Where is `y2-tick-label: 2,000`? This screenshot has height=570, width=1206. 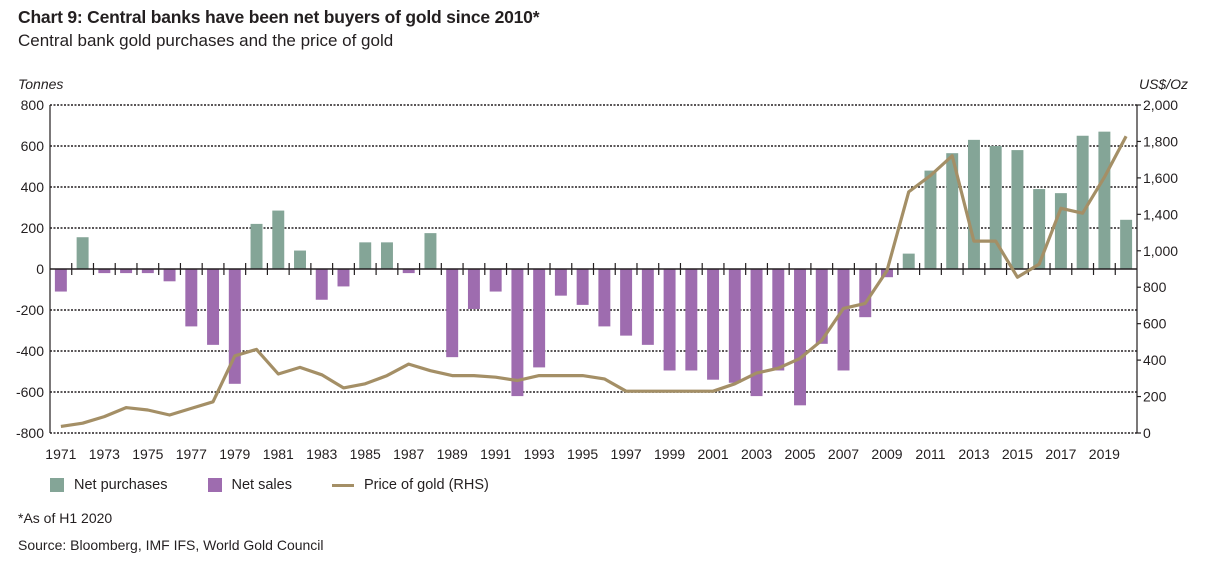 y2-tick-label: 2,000 is located at coordinates (1160, 105).